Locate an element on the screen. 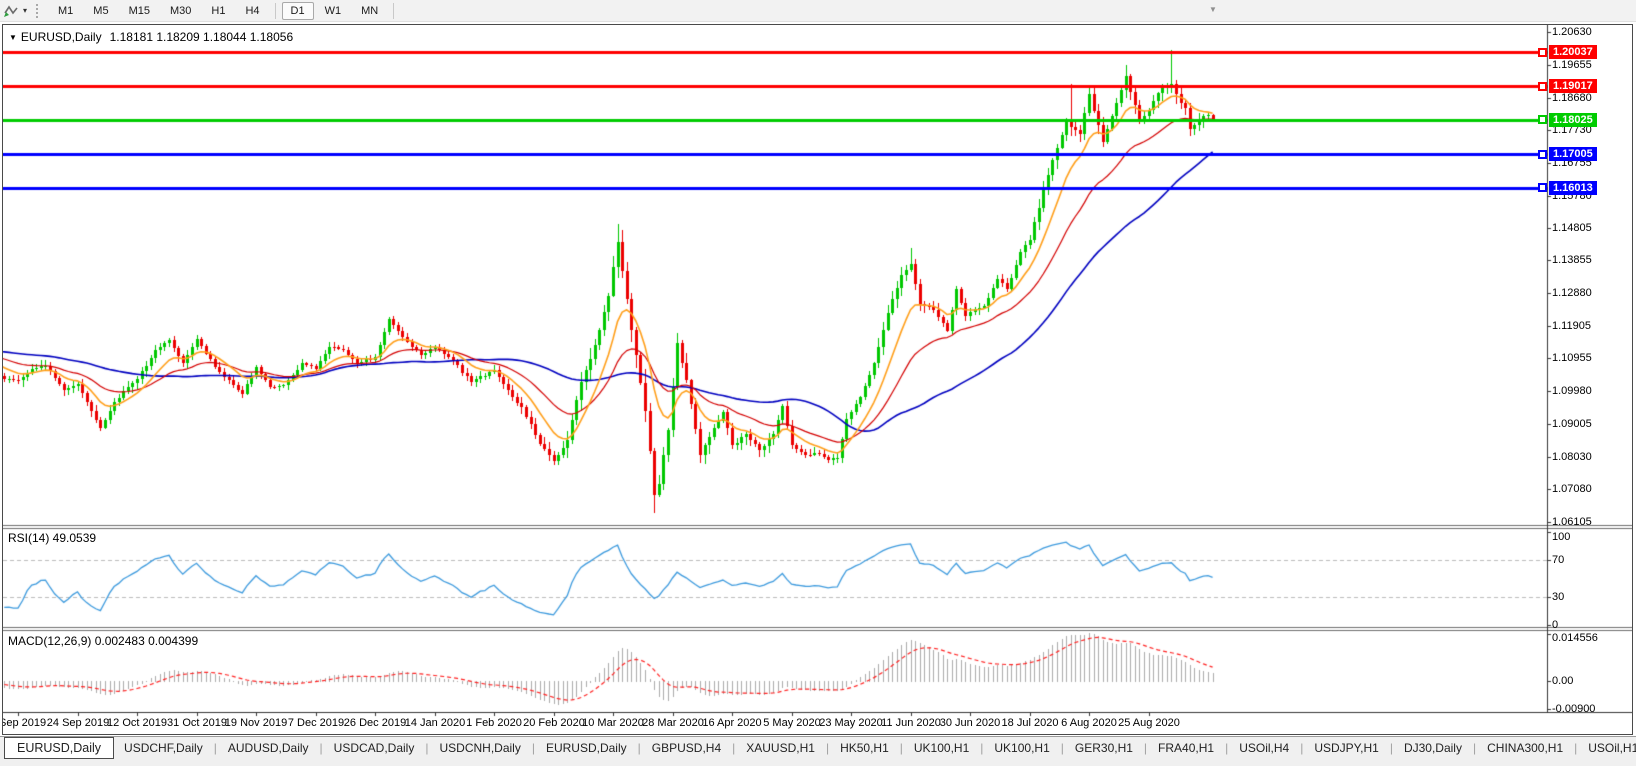 This screenshot has height=766, width=1636. tab-ger30-h1: GER30,H1 is located at coordinates (1103, 748).